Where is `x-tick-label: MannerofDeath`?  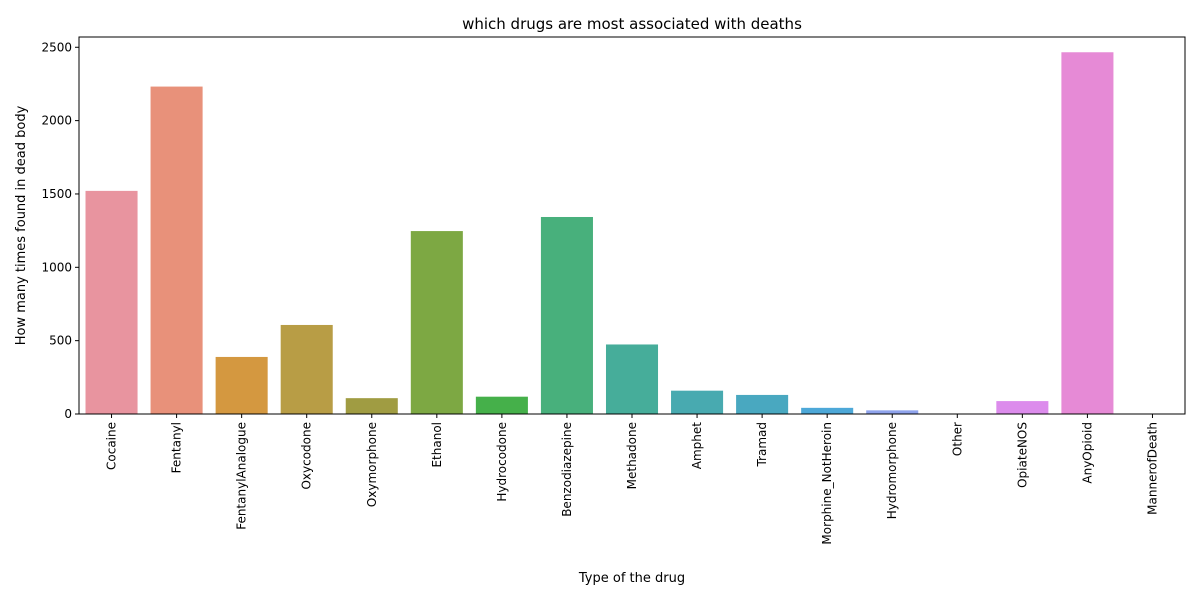 x-tick-label: MannerofDeath is located at coordinates (1152, 468).